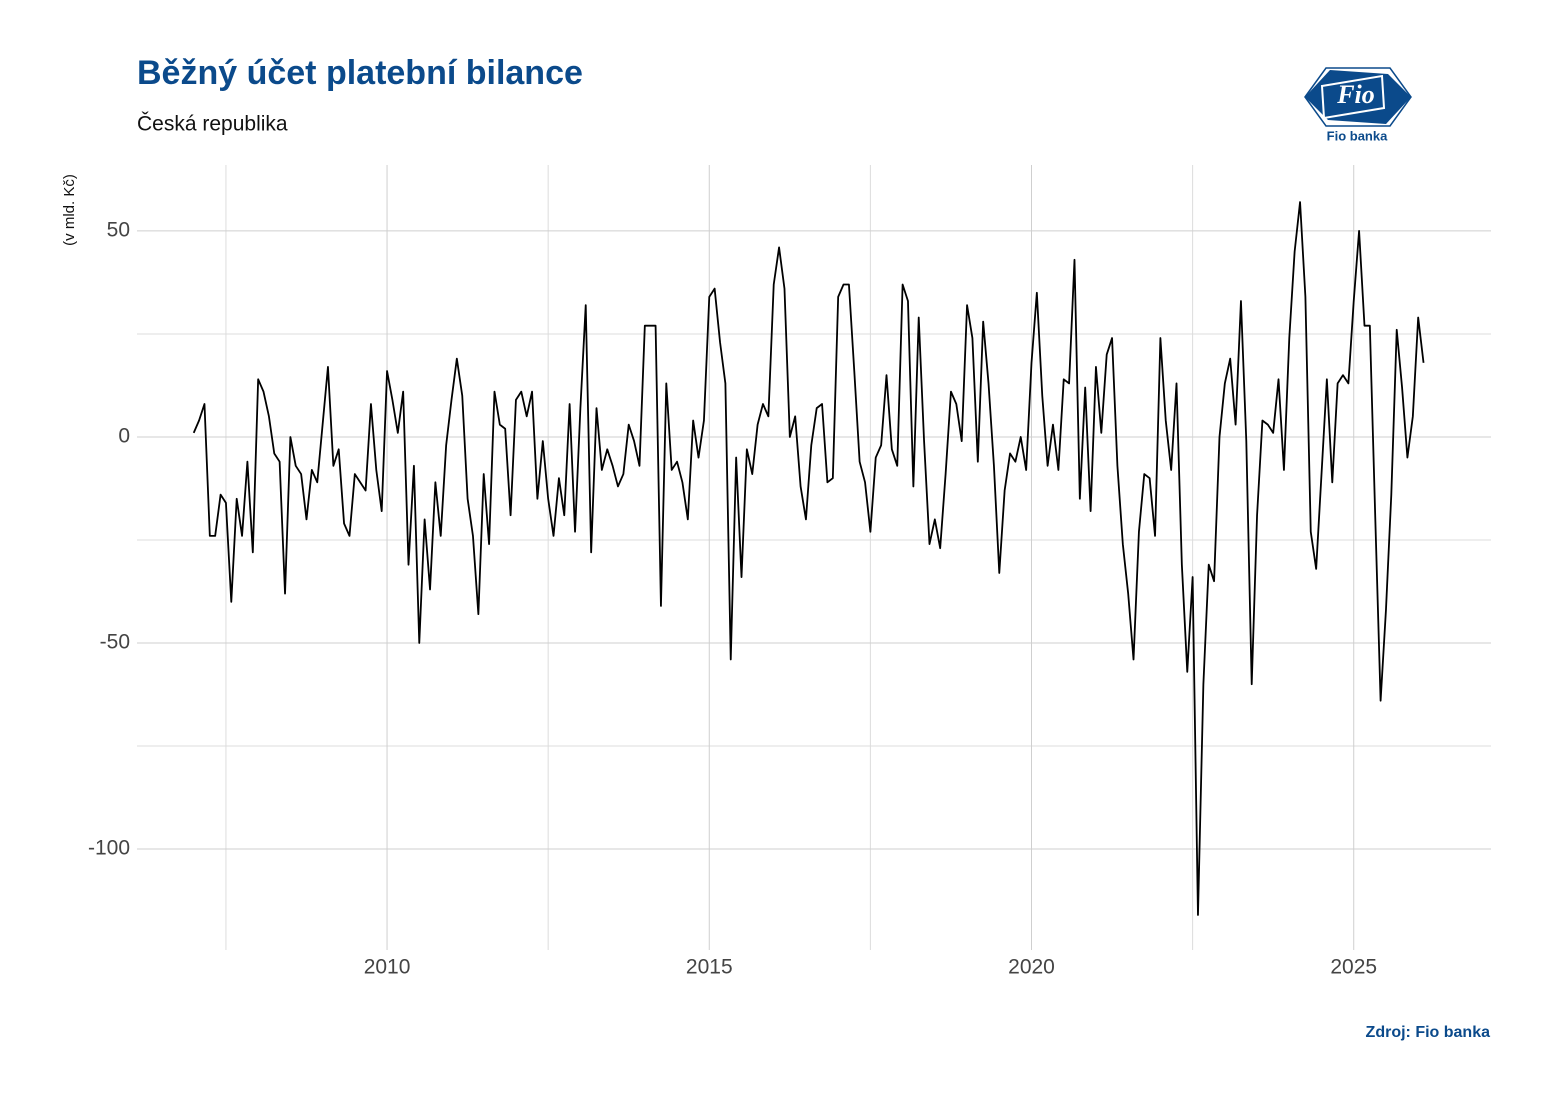 The image size is (1551, 1107). Describe the element at coordinates (709, 967) in the screenshot. I see `x-tick-label: 2015` at that location.